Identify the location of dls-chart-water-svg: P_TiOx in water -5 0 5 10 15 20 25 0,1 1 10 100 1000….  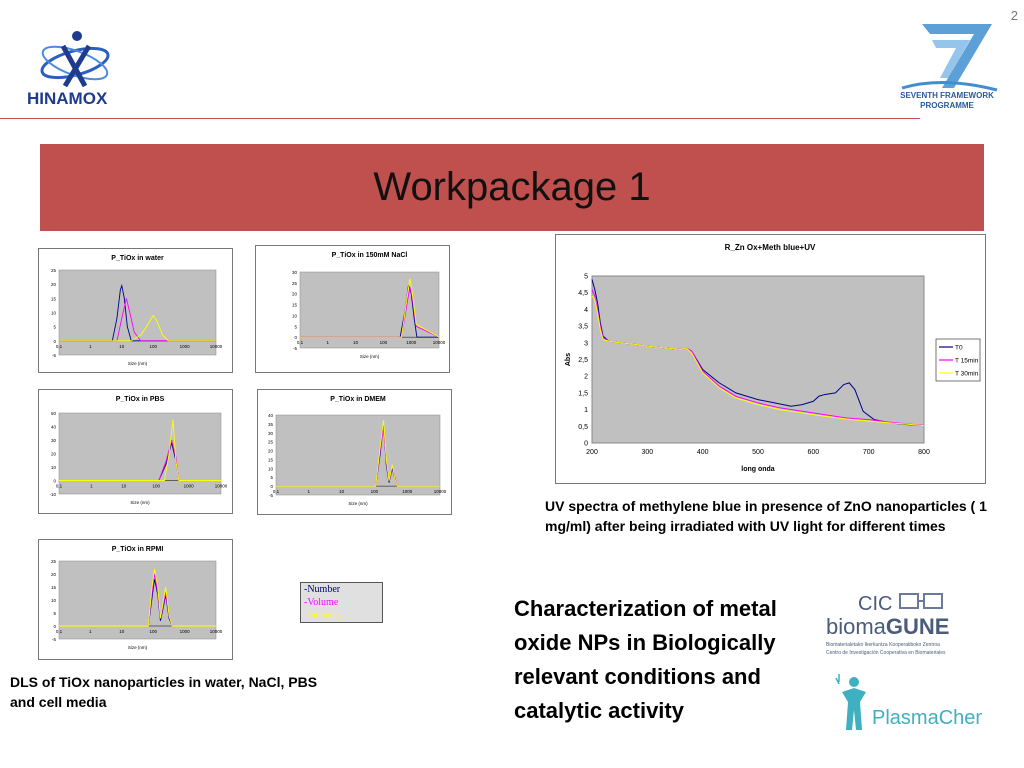
(137, 310).